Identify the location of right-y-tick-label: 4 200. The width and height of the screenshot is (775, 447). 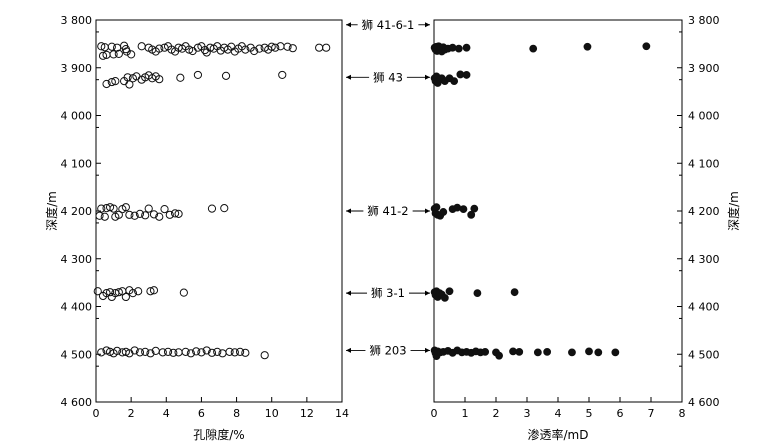
(704, 211).